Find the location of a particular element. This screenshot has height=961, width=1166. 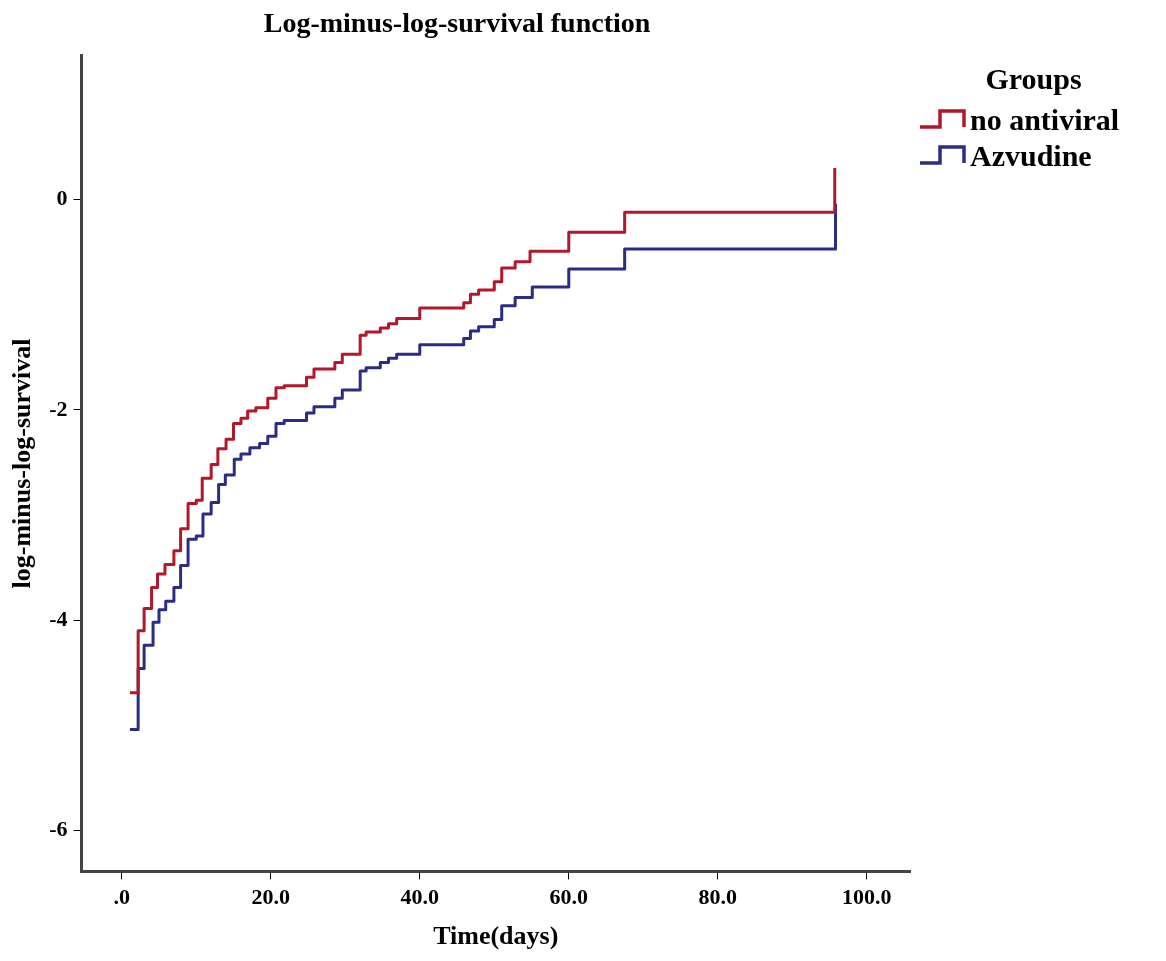

y-tick-label: -2 is located at coordinates (58, 408).